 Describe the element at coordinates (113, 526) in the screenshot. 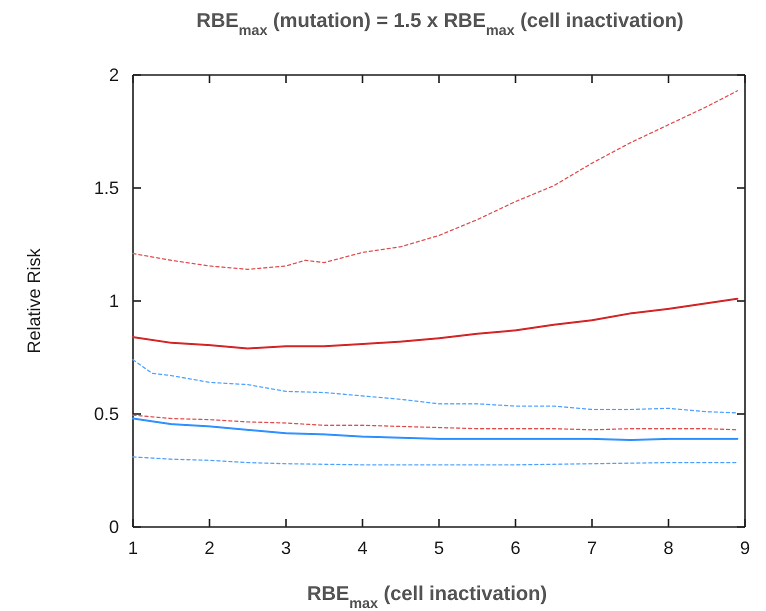

I see `y-tick-label: 0` at that location.